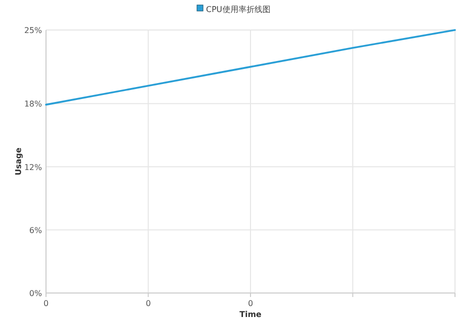 The height and width of the screenshot is (323, 474). I want to click on y-tick-label: 6%, so click(35, 230).